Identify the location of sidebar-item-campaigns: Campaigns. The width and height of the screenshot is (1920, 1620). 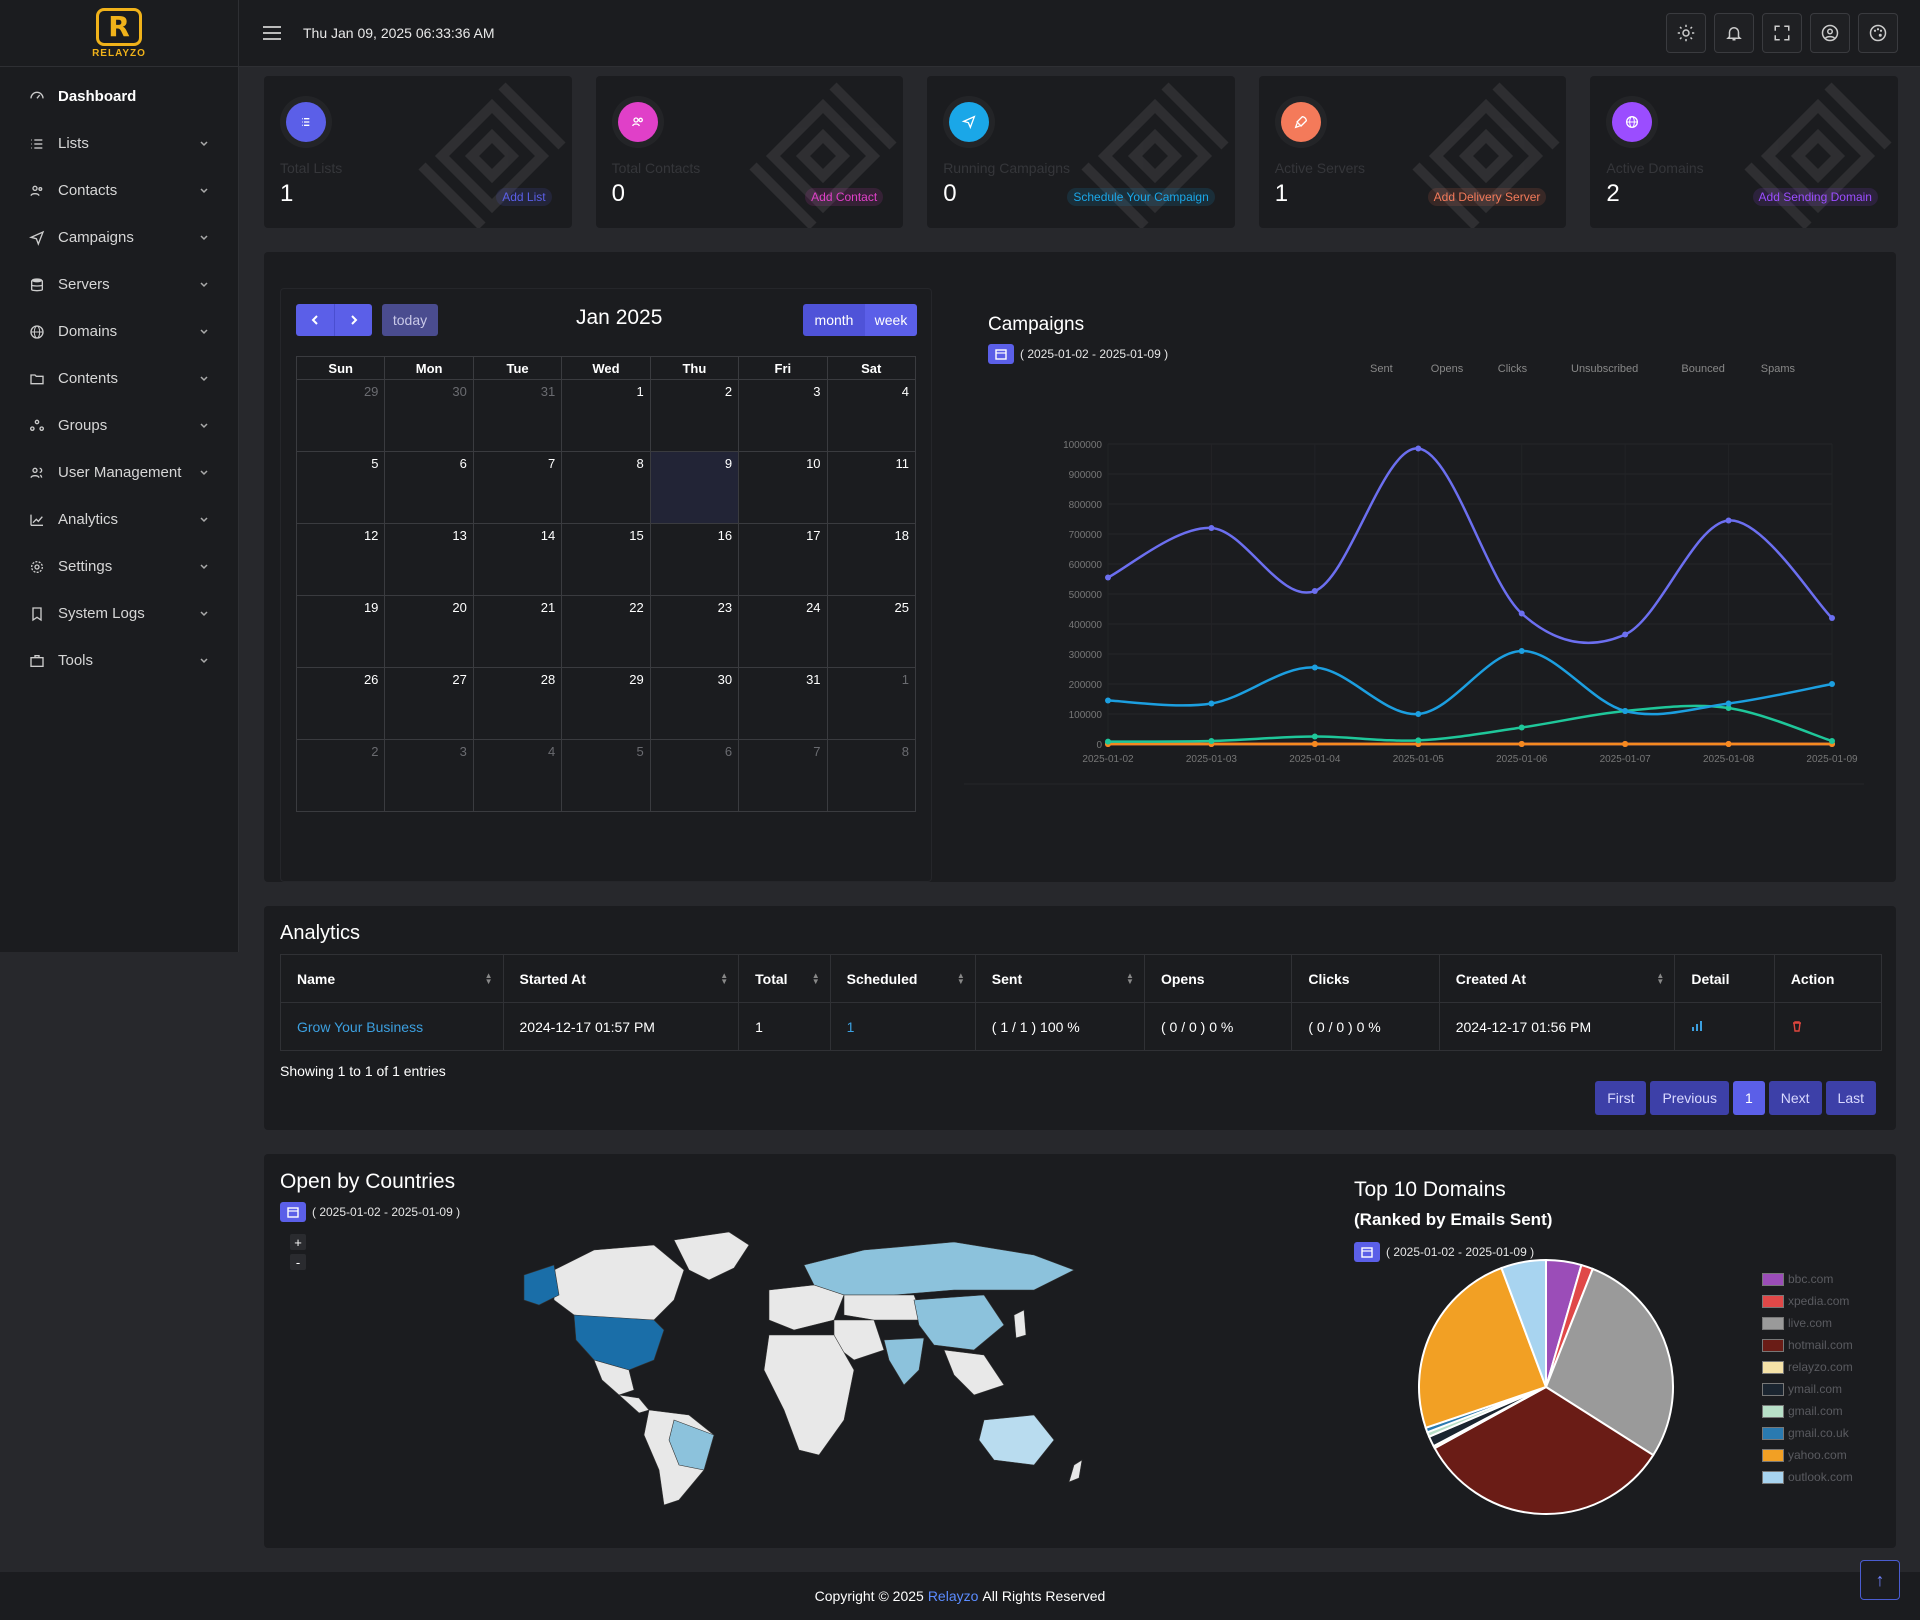
(119, 237).